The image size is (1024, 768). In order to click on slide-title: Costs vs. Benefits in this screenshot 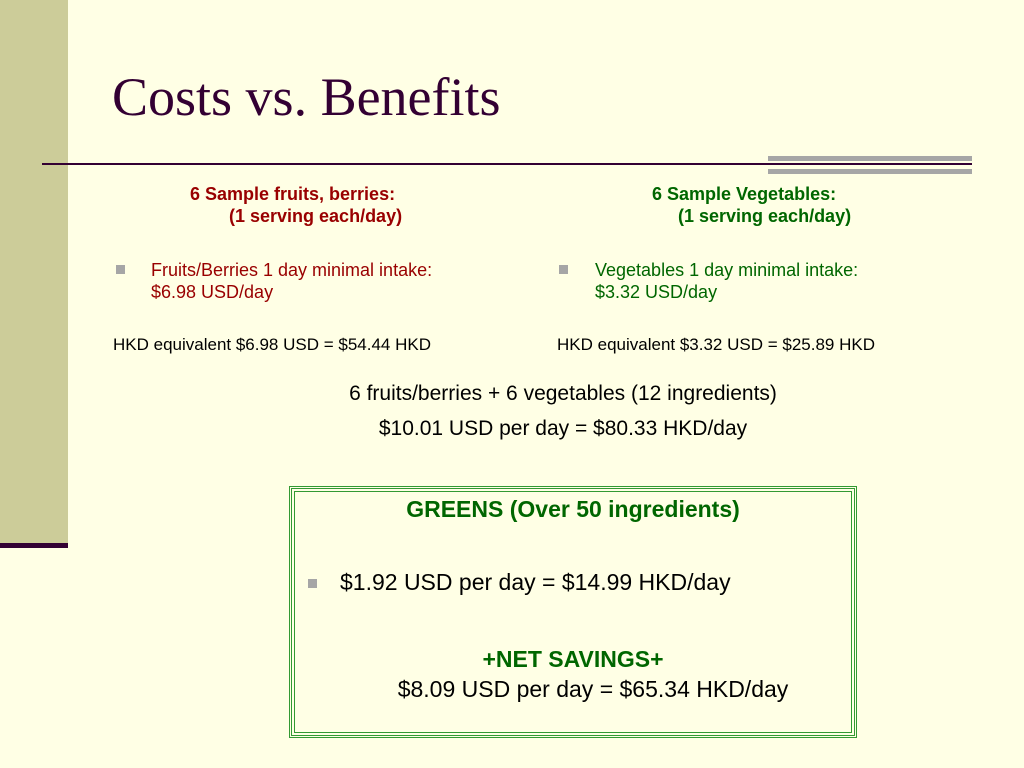, I will do `click(306, 97)`.